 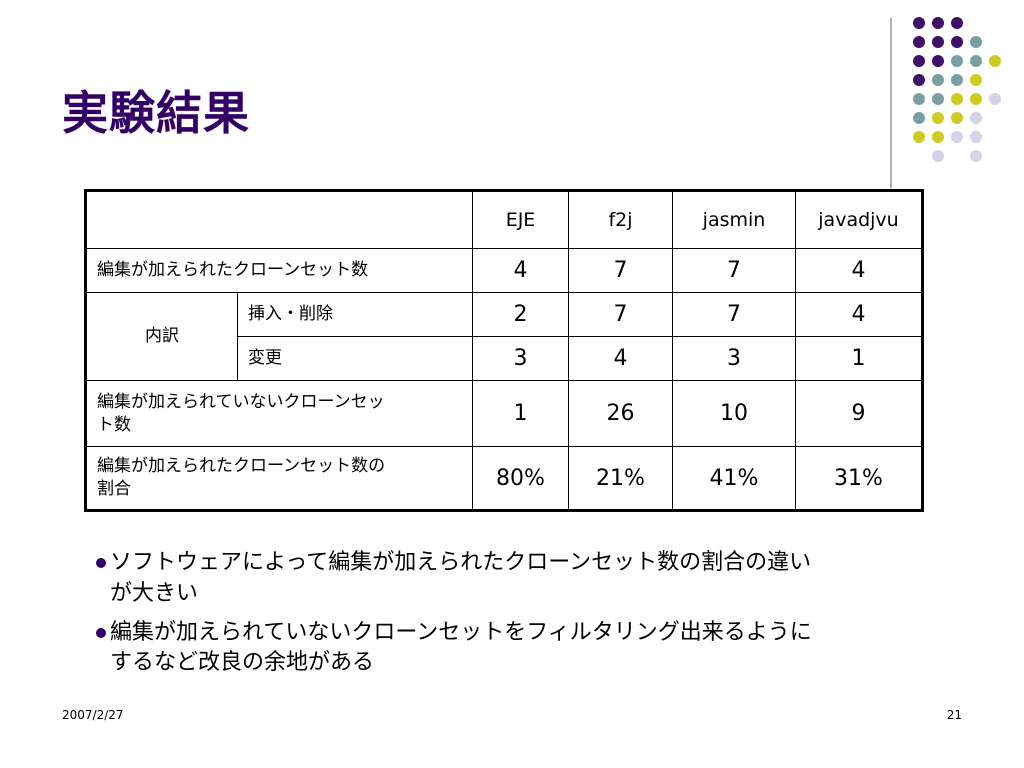 What do you see at coordinates (355, 358) in the screenshot?
I see `row-label: 変更` at bounding box center [355, 358].